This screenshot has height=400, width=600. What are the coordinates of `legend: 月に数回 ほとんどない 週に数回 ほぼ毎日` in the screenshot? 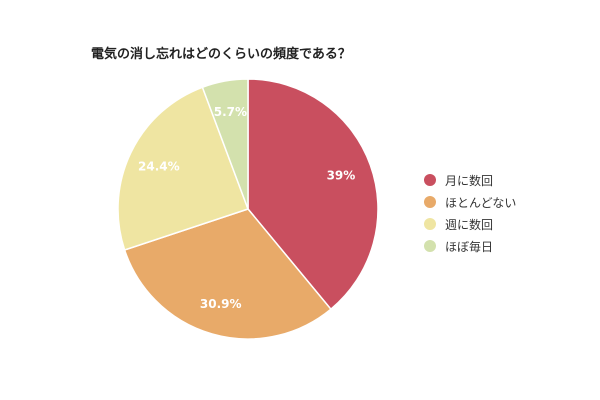 It's located at (470, 213).